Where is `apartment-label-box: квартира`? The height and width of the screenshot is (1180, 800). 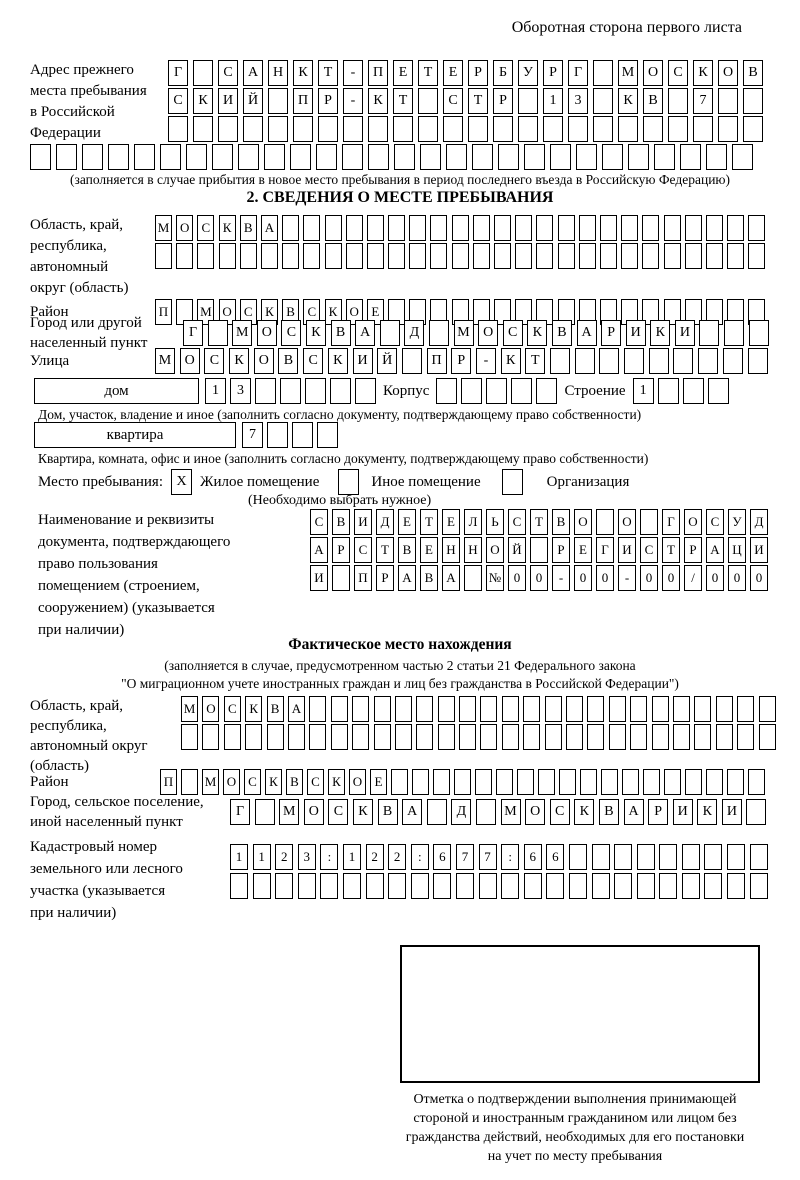 apartment-label-box: квартира is located at coordinates (135, 435).